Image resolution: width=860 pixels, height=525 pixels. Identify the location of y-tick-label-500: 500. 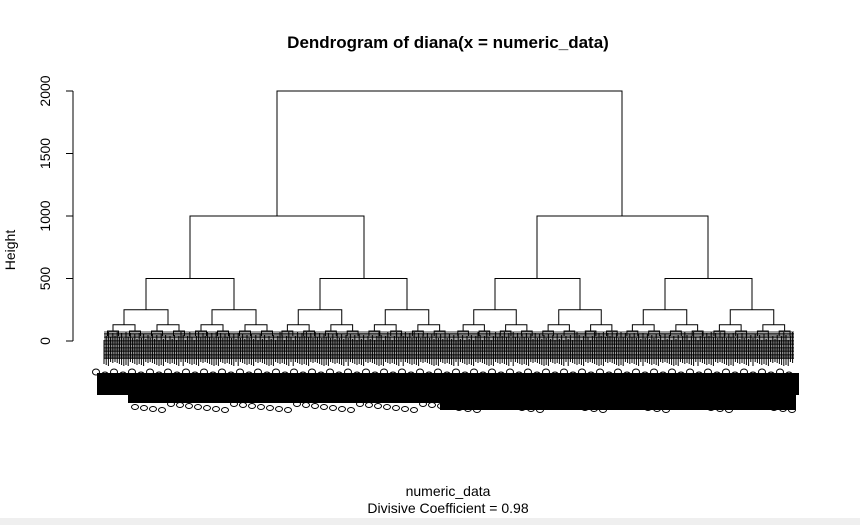
(45, 279).